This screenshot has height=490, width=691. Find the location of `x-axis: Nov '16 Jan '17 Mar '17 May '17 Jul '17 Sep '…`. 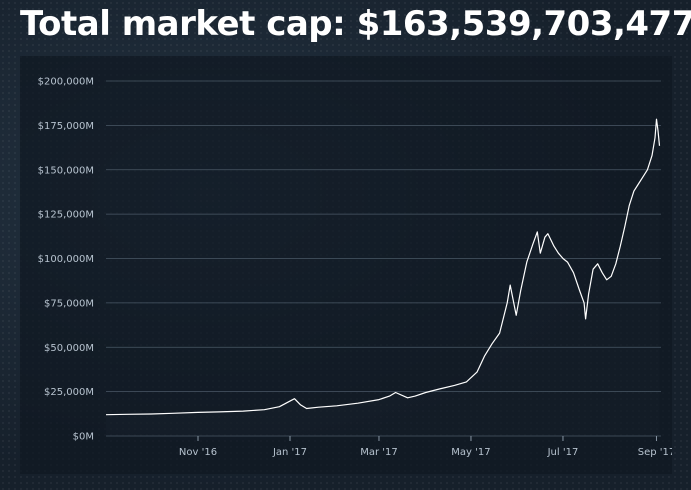

x-axis: Nov '16 Jan '17 Mar '17 May '17 Jul '17 Sep '… is located at coordinates (425, 447).